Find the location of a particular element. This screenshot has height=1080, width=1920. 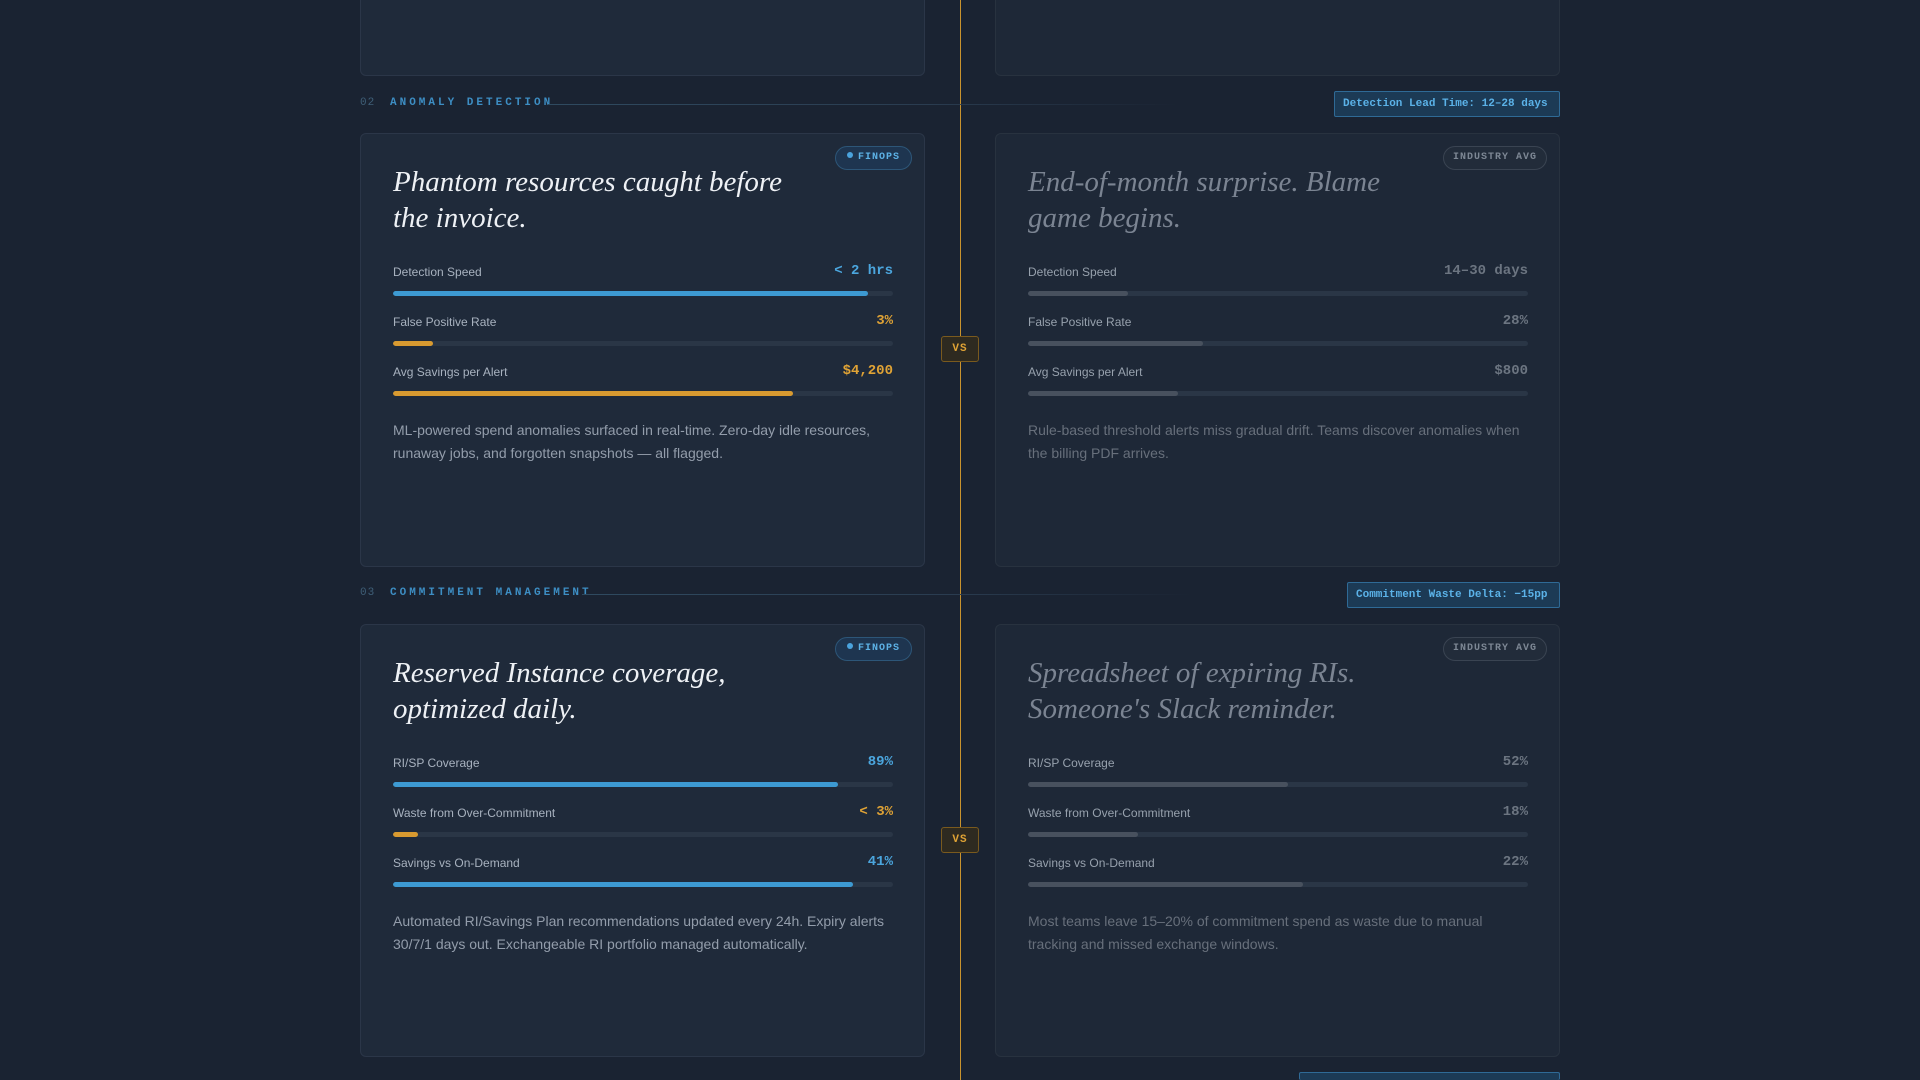

metric-value: < 2 hrs is located at coordinates (863, 271).